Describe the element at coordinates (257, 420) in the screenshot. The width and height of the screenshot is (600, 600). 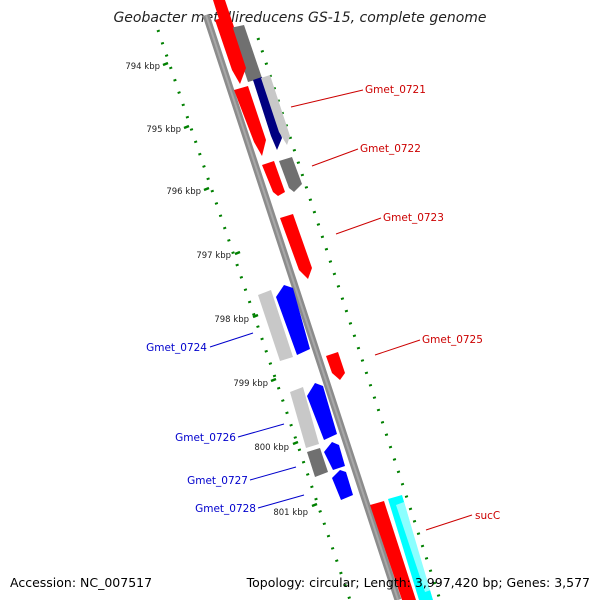
I see `reverse-leader-lines` at that location.